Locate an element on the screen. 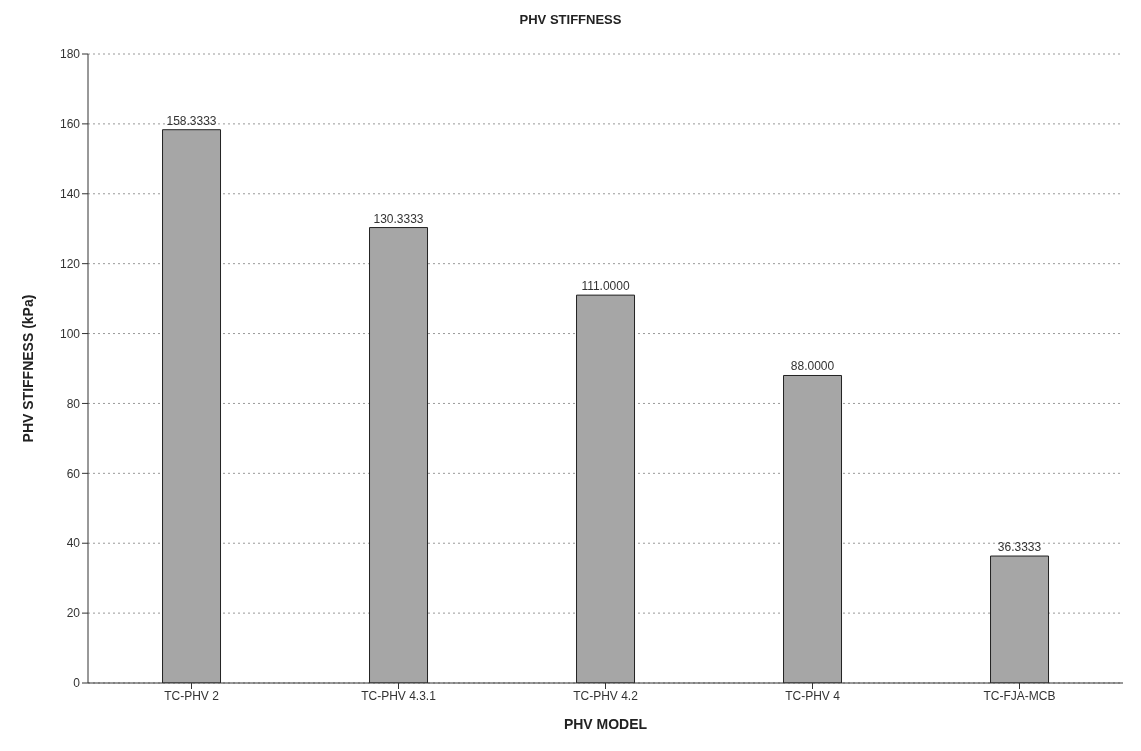 The width and height of the screenshot is (1141, 751). x-tick-label: TC-PHV 4.3.1 is located at coordinates (399, 695).